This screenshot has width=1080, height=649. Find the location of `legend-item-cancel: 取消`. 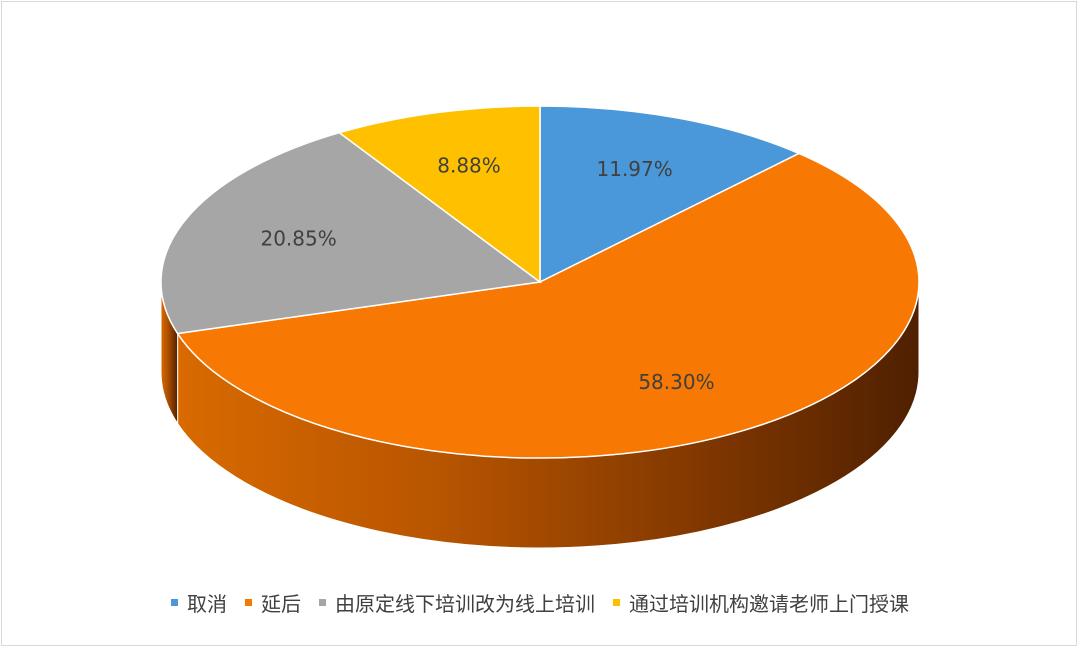

legend-item-cancel: 取消 is located at coordinates (199, 602).